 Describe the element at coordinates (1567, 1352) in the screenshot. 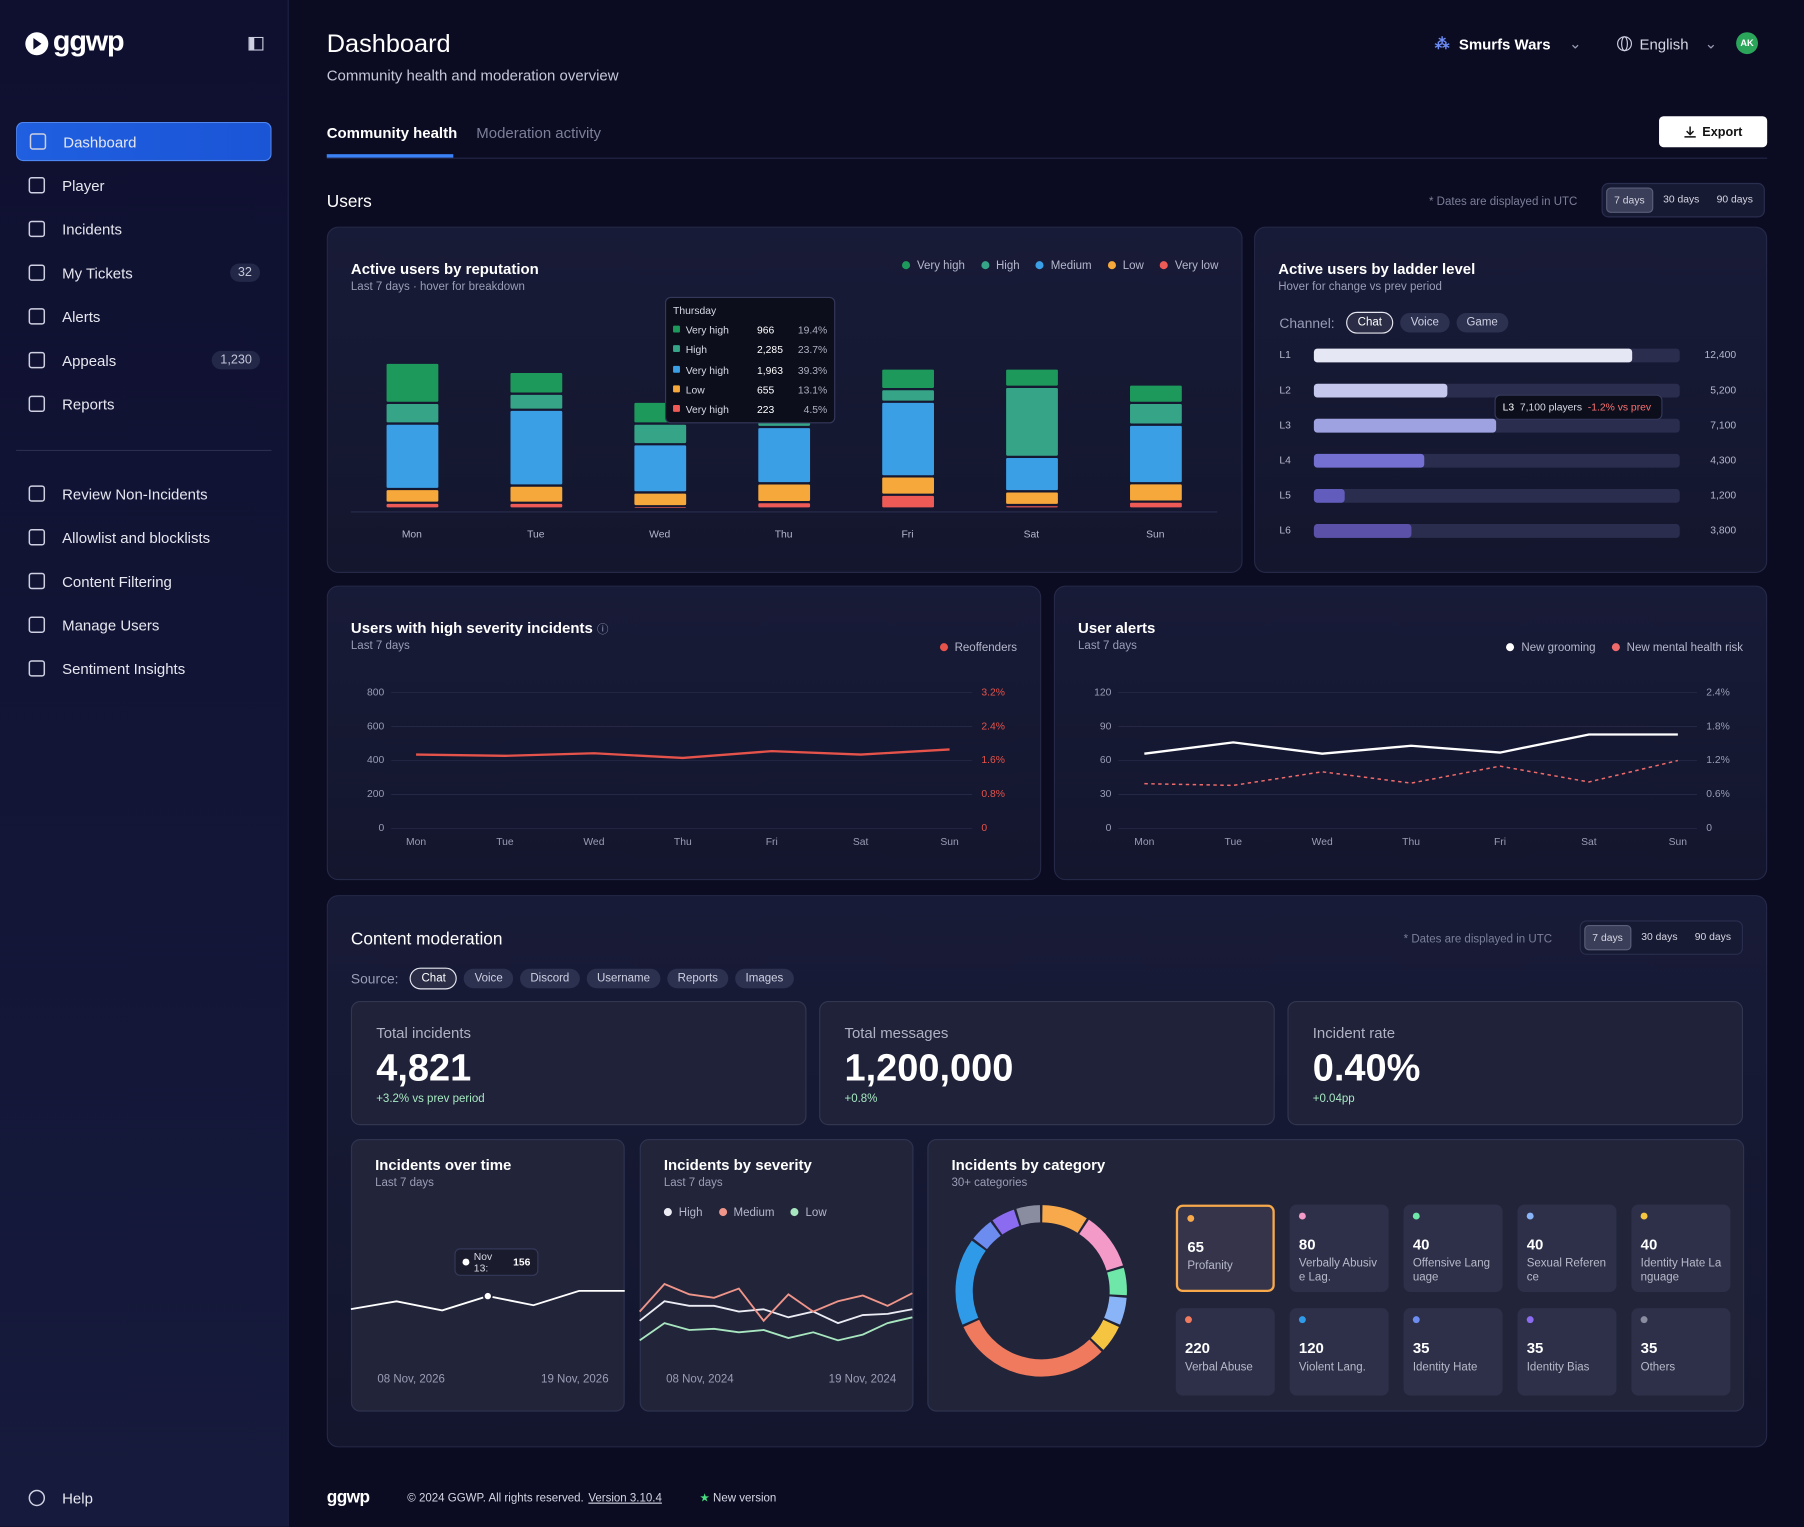

I see `category-tile: 35 Identity Bias` at that location.